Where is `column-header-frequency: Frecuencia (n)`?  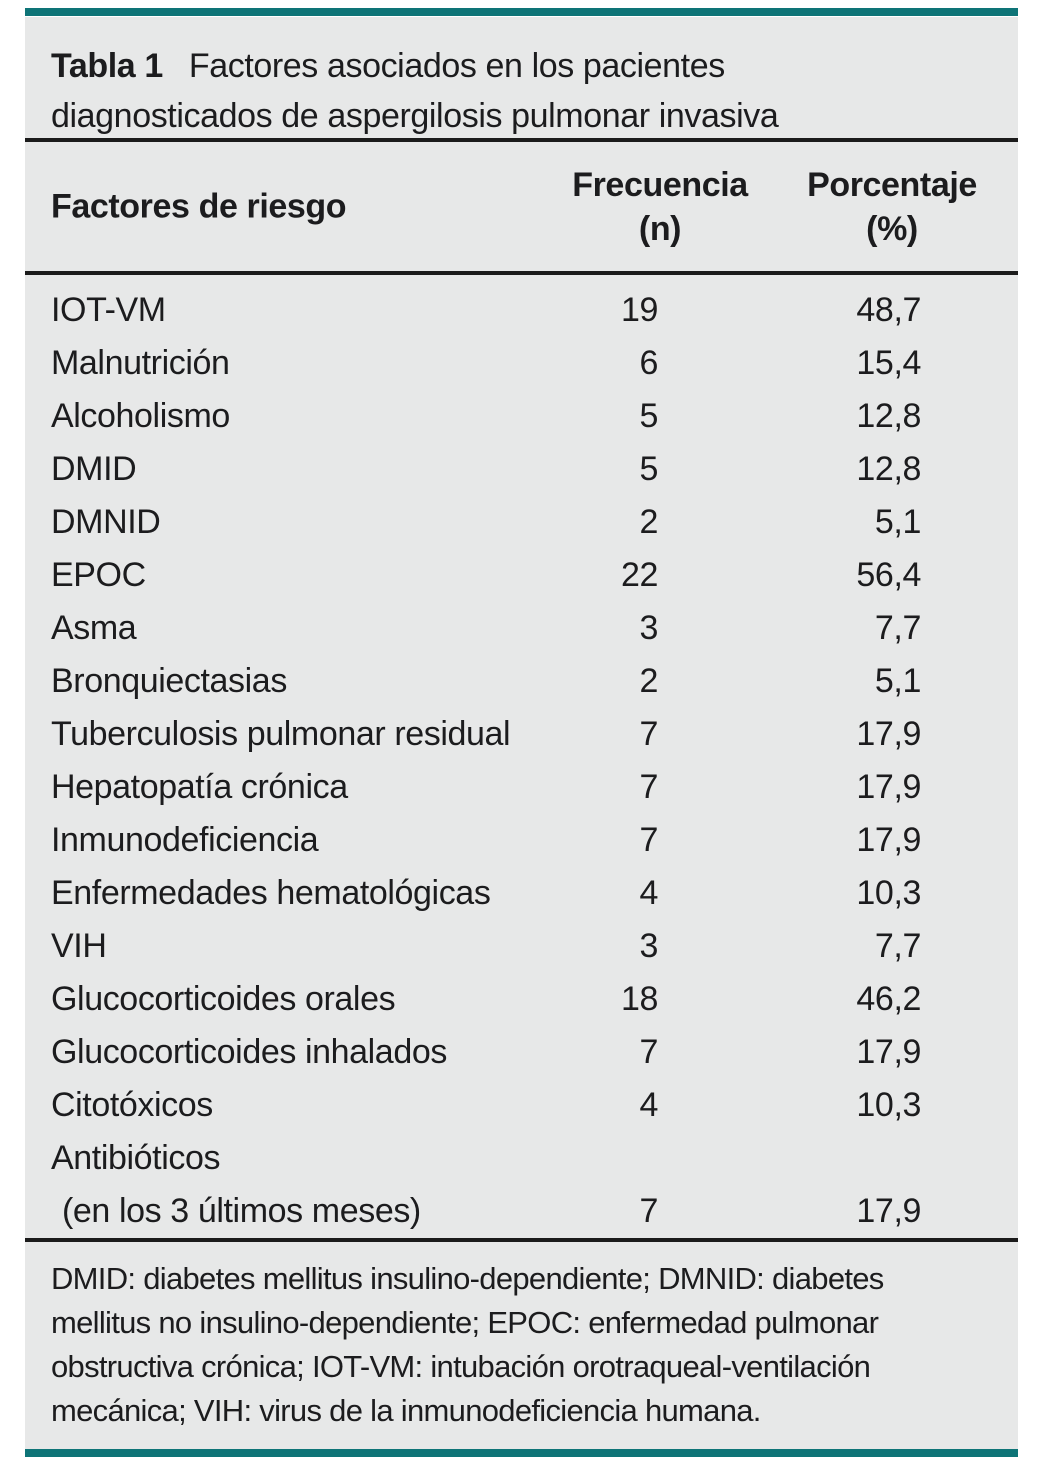 column-header-frequency: Frecuencia (n) is located at coordinates (660, 207).